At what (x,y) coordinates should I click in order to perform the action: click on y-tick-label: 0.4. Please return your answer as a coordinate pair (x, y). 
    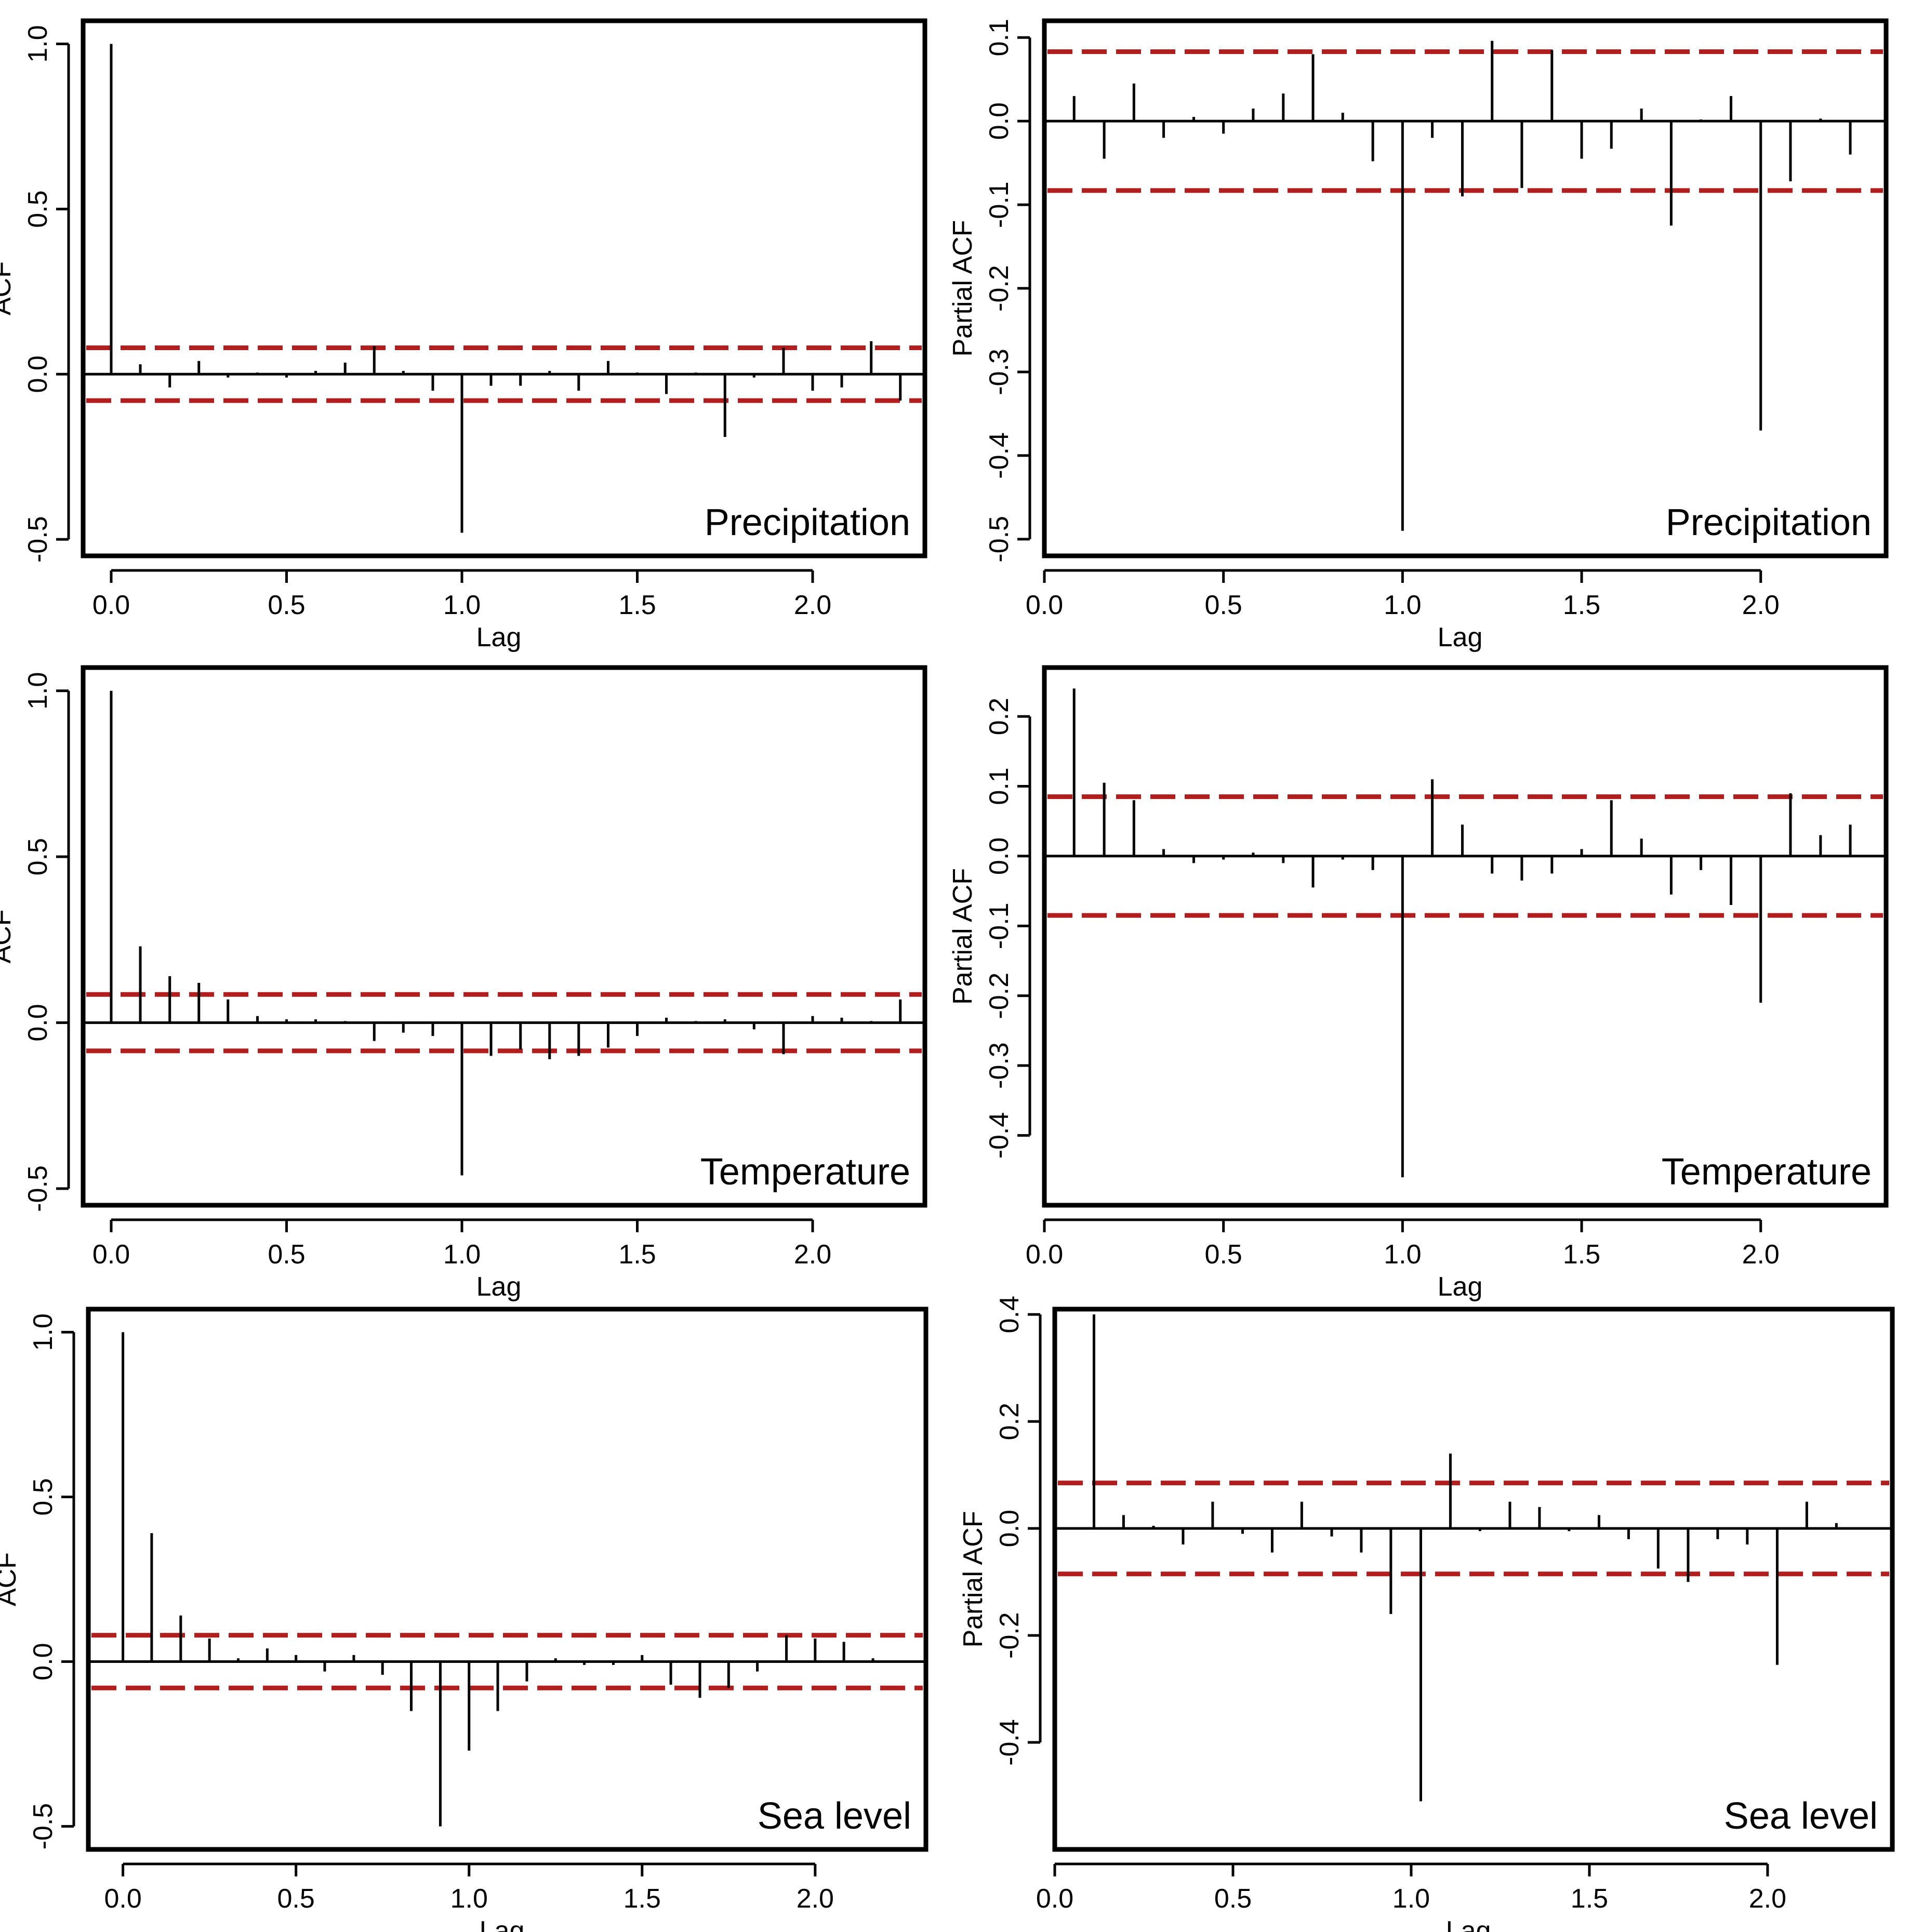
    Looking at the image, I should click on (1009, 1315).